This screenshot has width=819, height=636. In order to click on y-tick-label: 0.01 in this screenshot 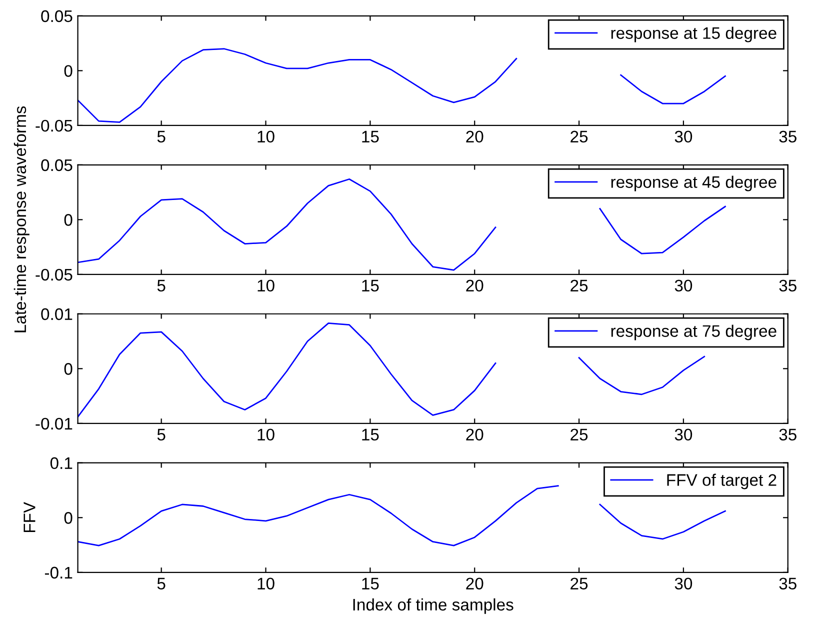, I will do `click(56, 314)`.